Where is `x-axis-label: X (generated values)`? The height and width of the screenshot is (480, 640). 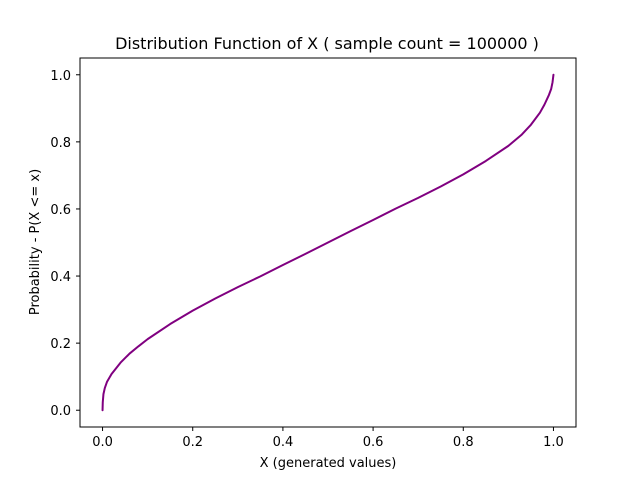
x-axis-label: X (generated values) is located at coordinates (328, 463).